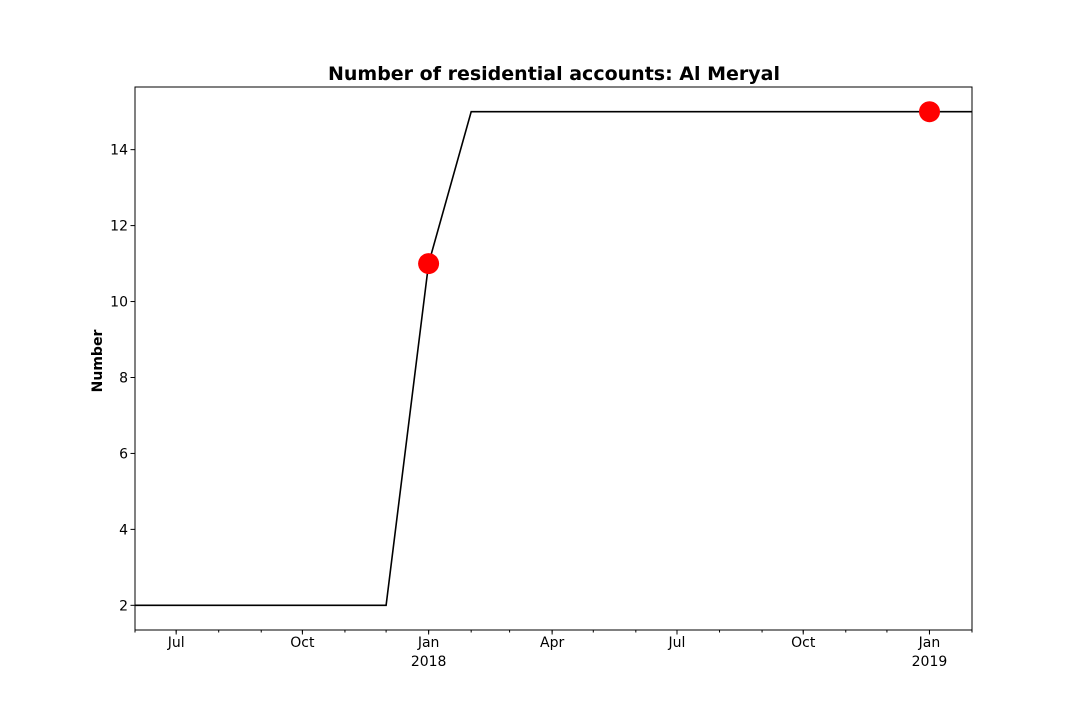 The image size is (1080, 720). Describe the element at coordinates (119, 151) in the screenshot. I see `y-tick-label: 14` at that location.